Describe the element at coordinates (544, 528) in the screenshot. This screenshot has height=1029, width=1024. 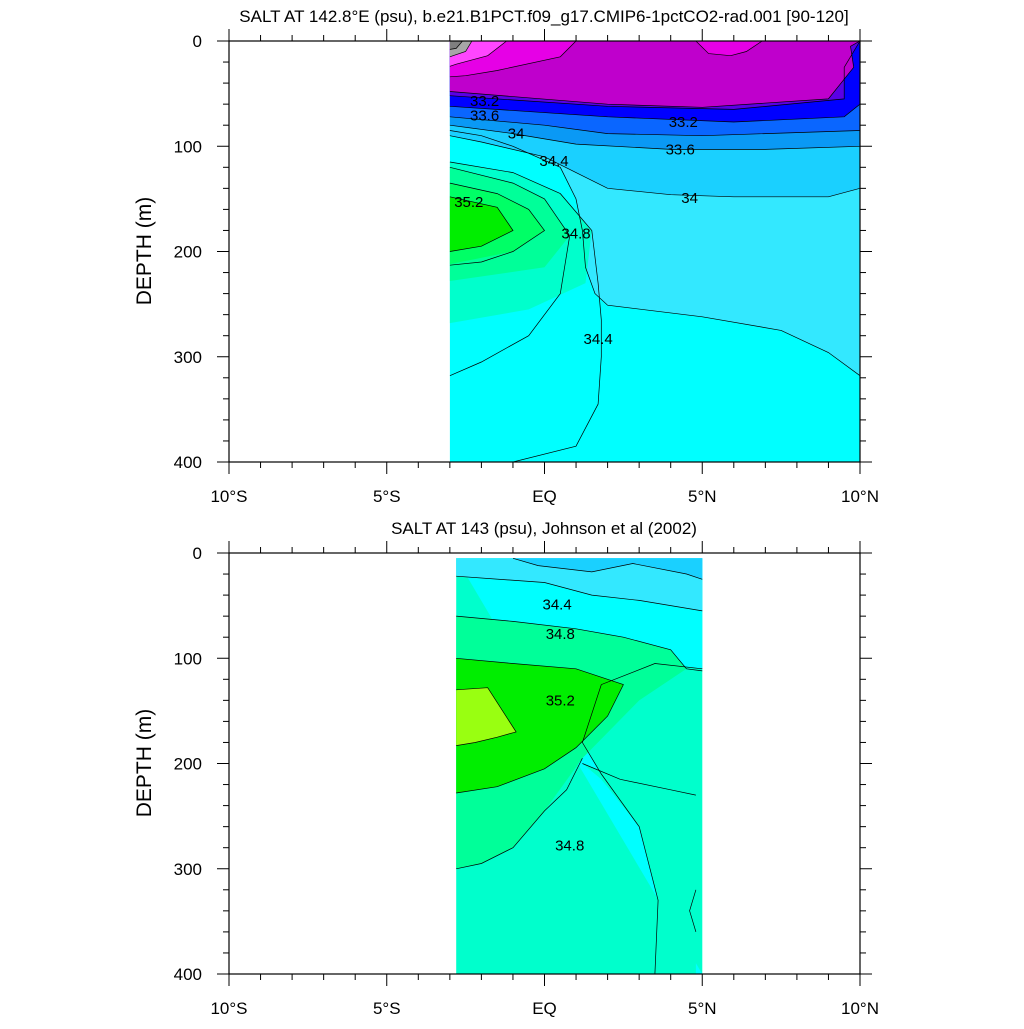
I see `chart-title: SALT AT 143 (psu), Johnson et al (2002)` at that location.